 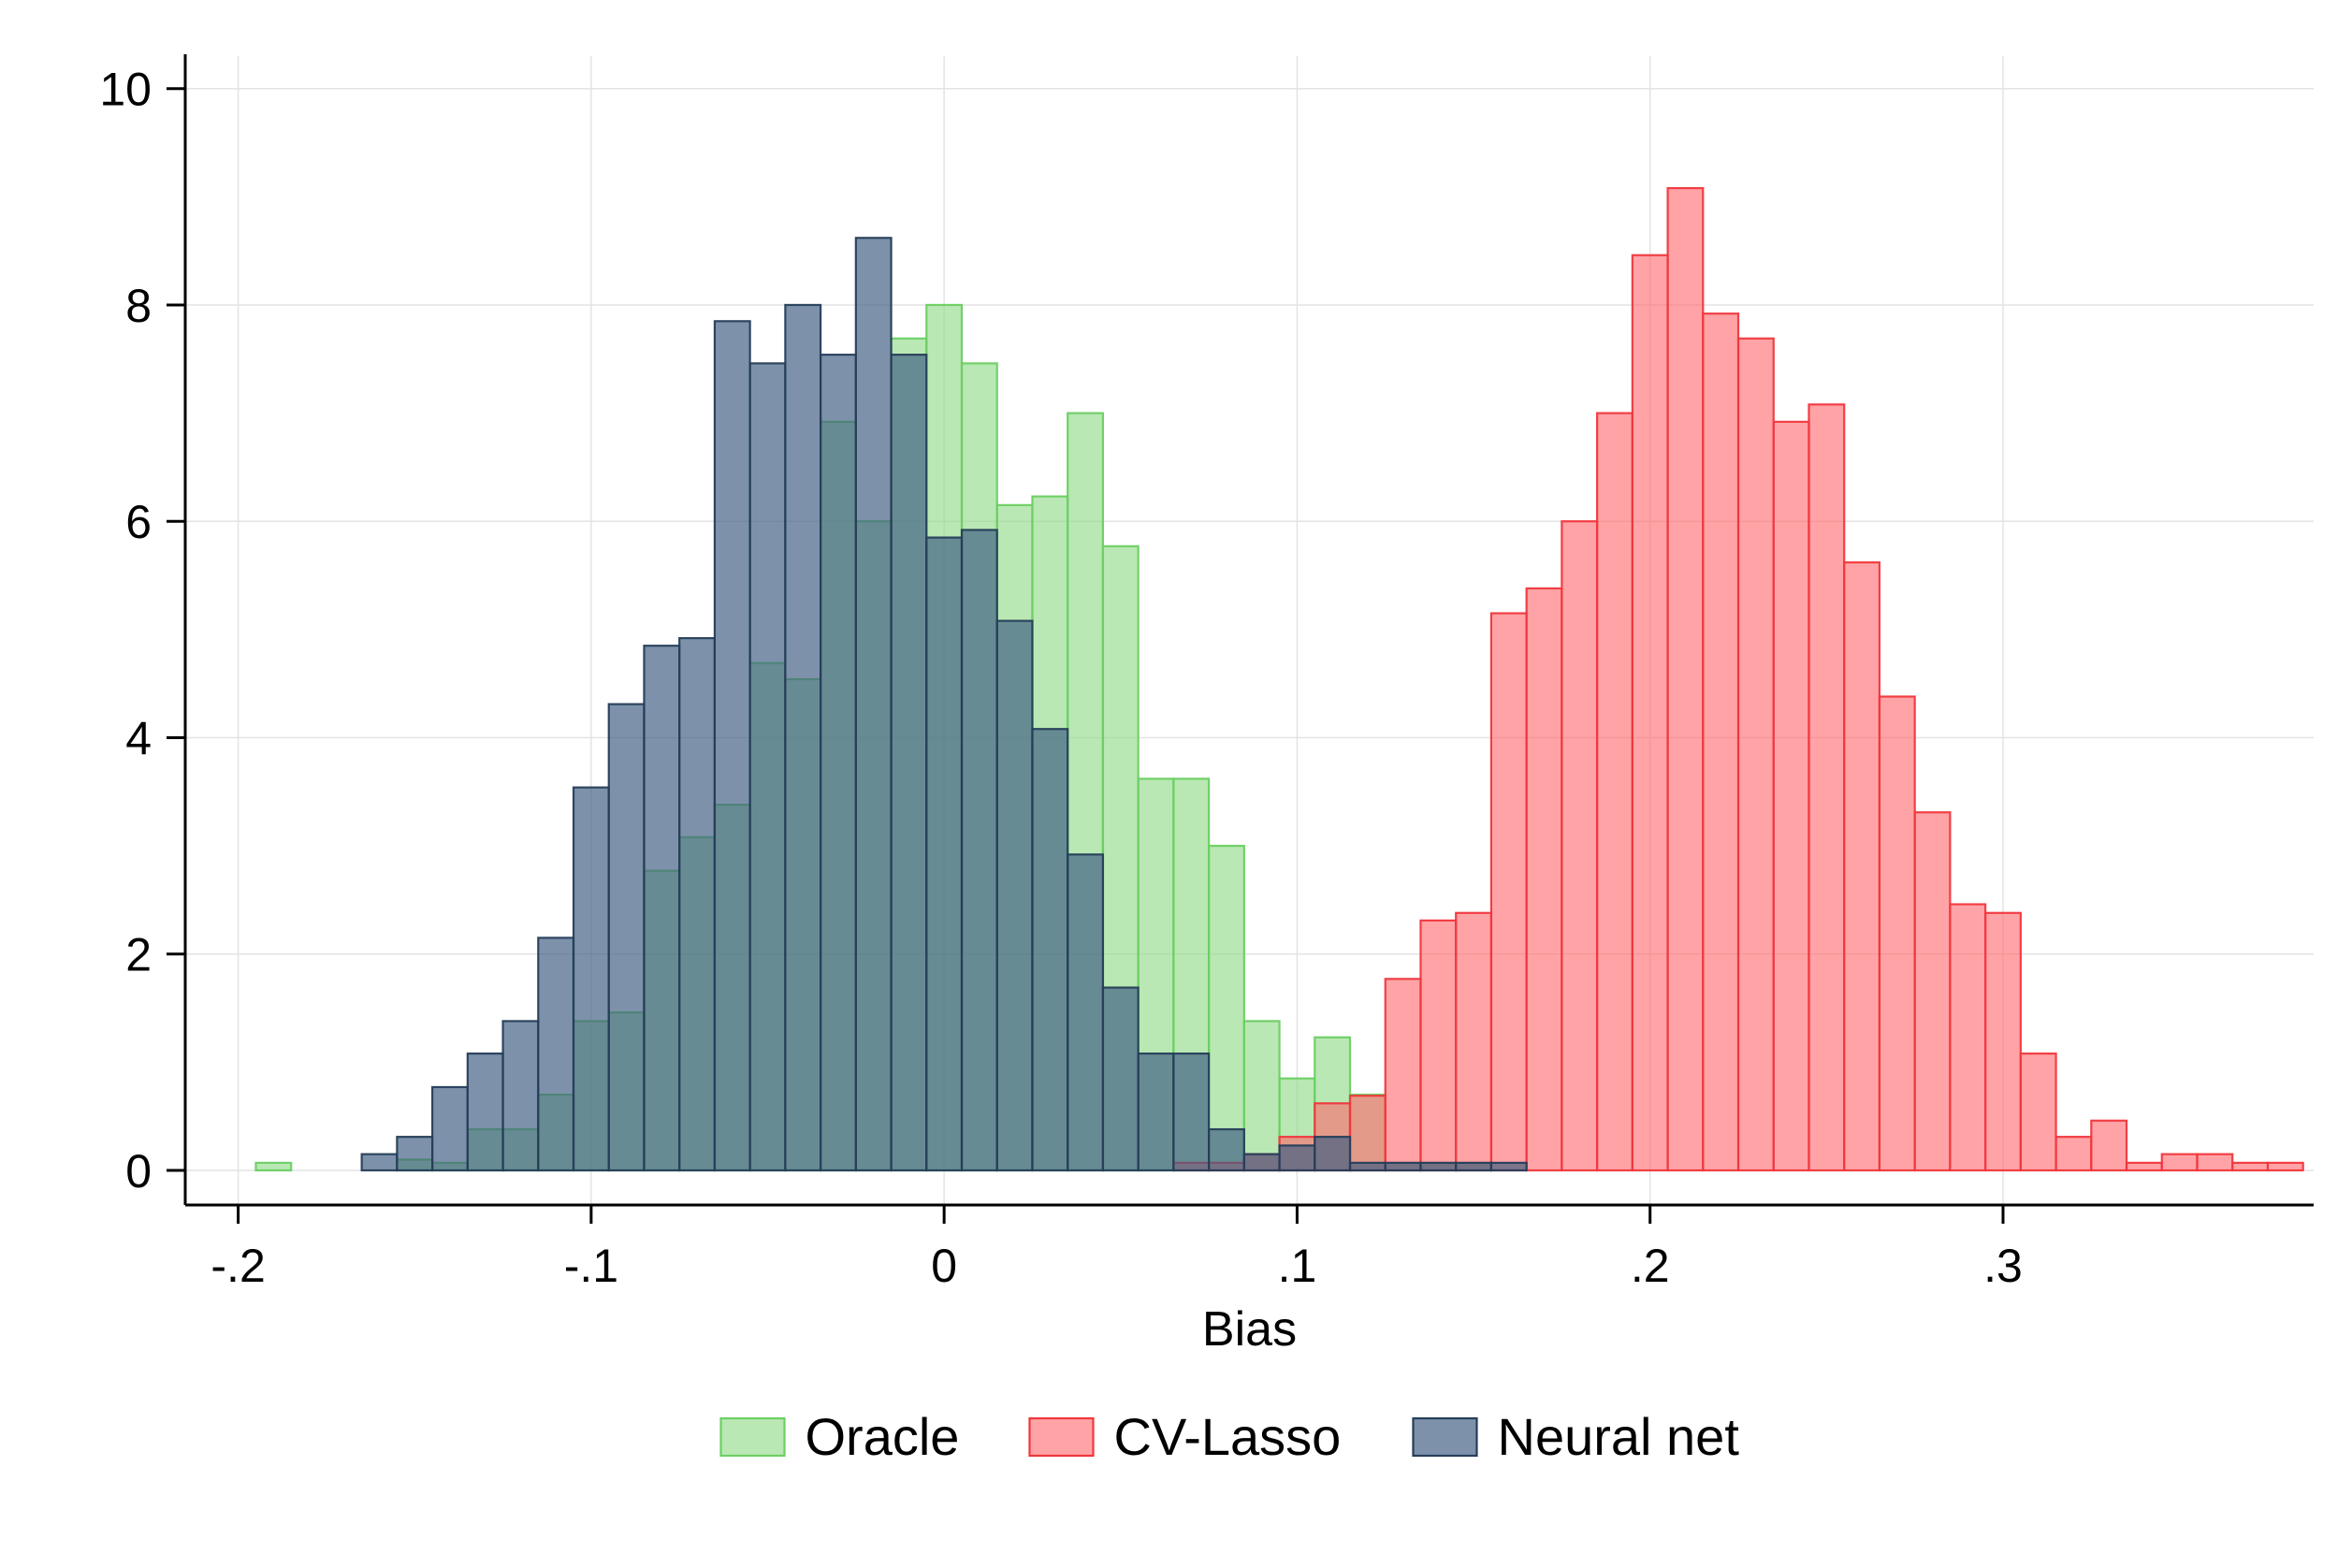 What do you see at coordinates (591, 1266) in the screenshot?
I see `x-tick-label: -.1` at bounding box center [591, 1266].